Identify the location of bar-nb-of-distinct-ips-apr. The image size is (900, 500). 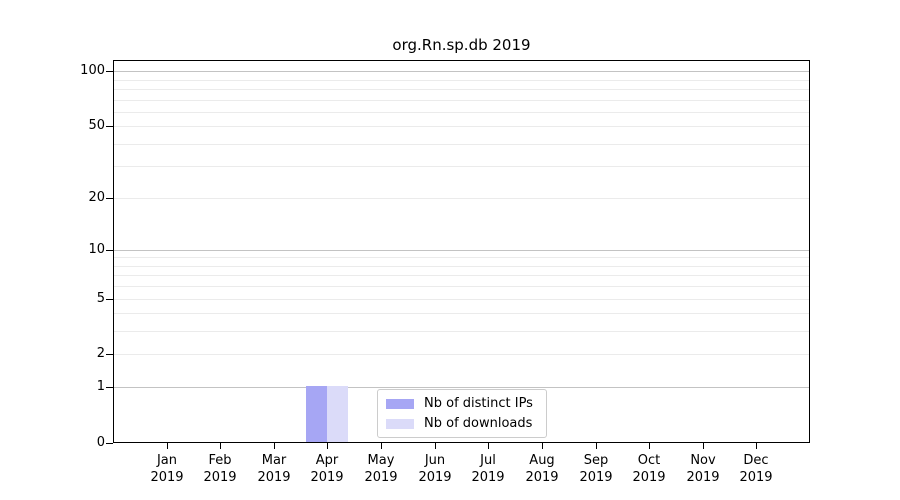
(316, 414).